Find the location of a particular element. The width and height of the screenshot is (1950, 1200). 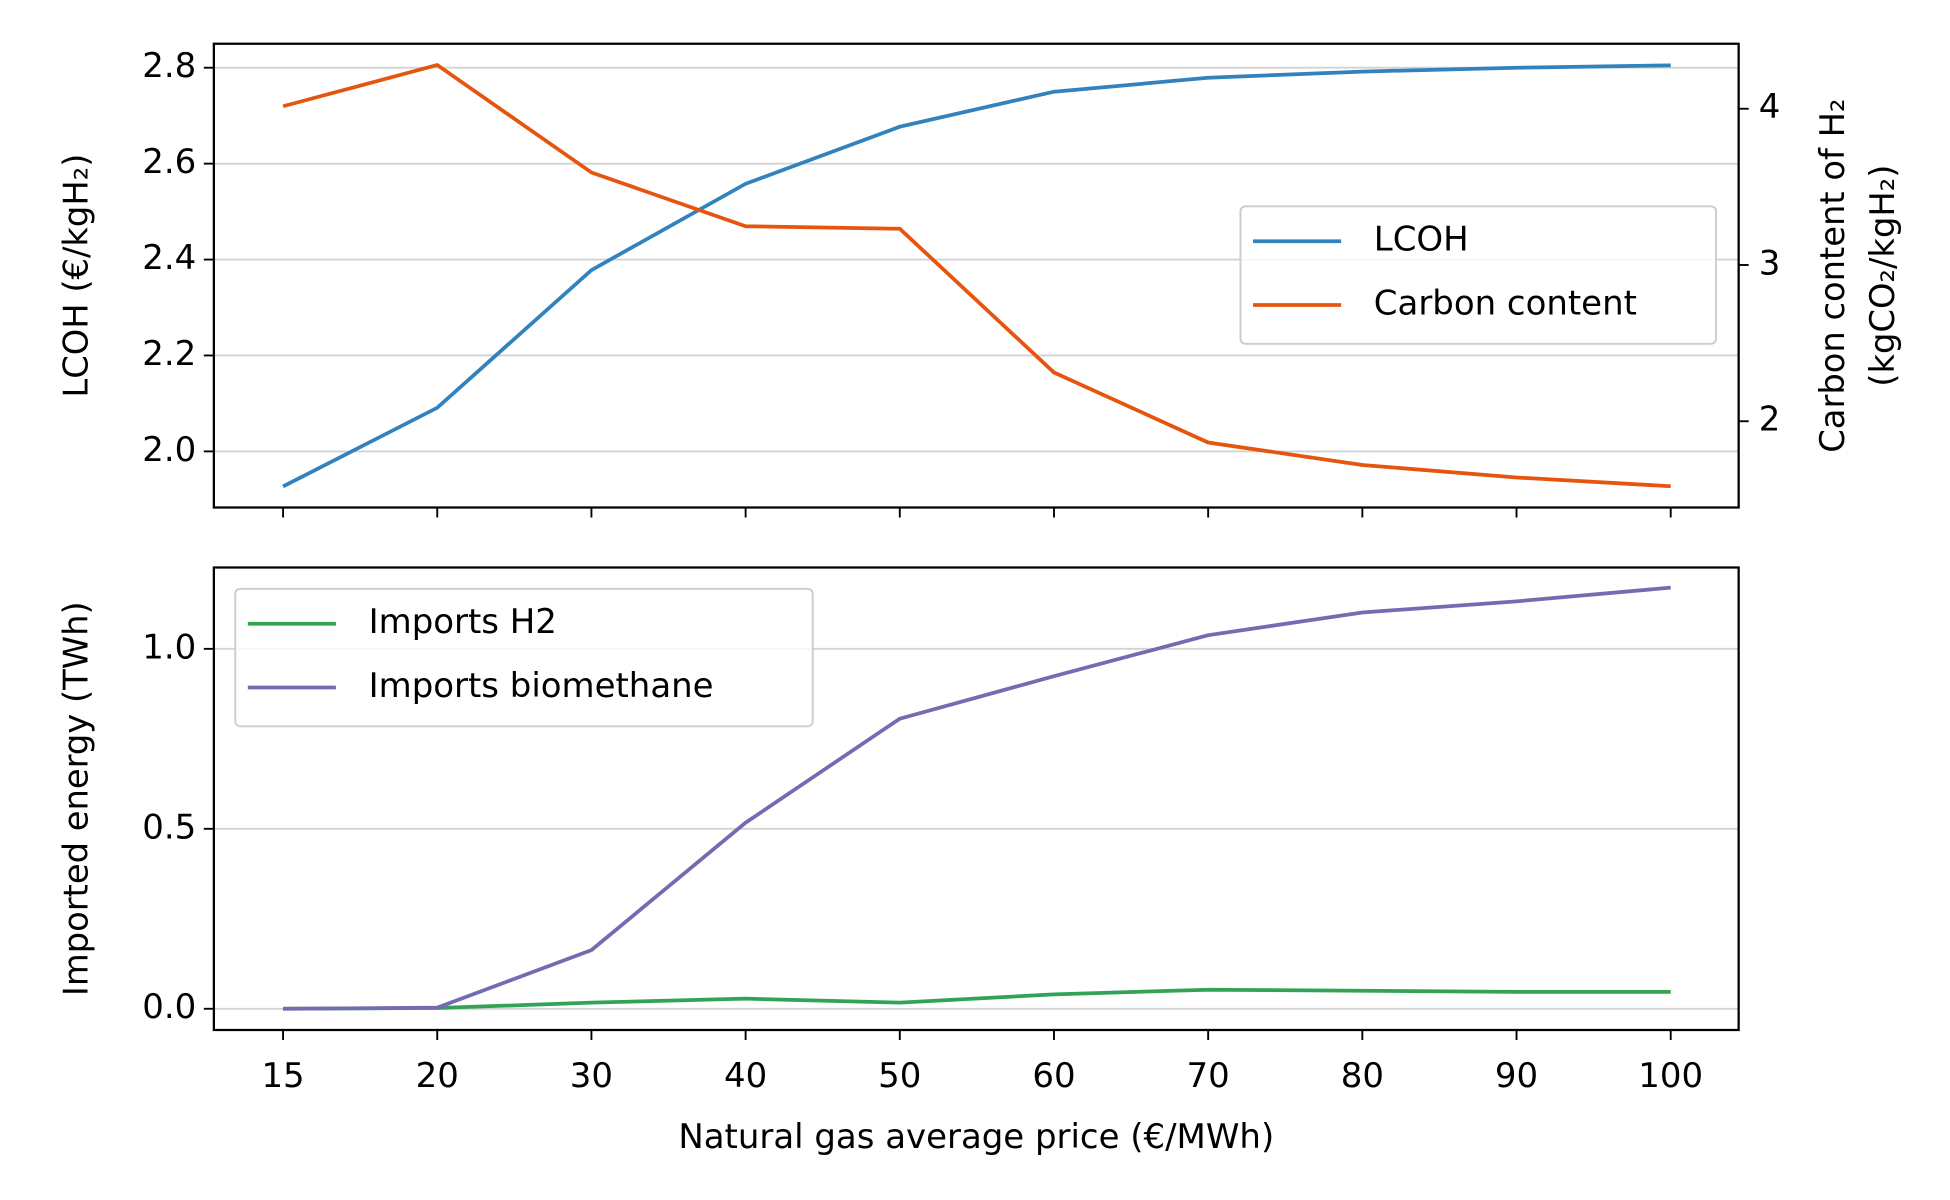

y-tick-label: 2.6 is located at coordinates (169, 161).